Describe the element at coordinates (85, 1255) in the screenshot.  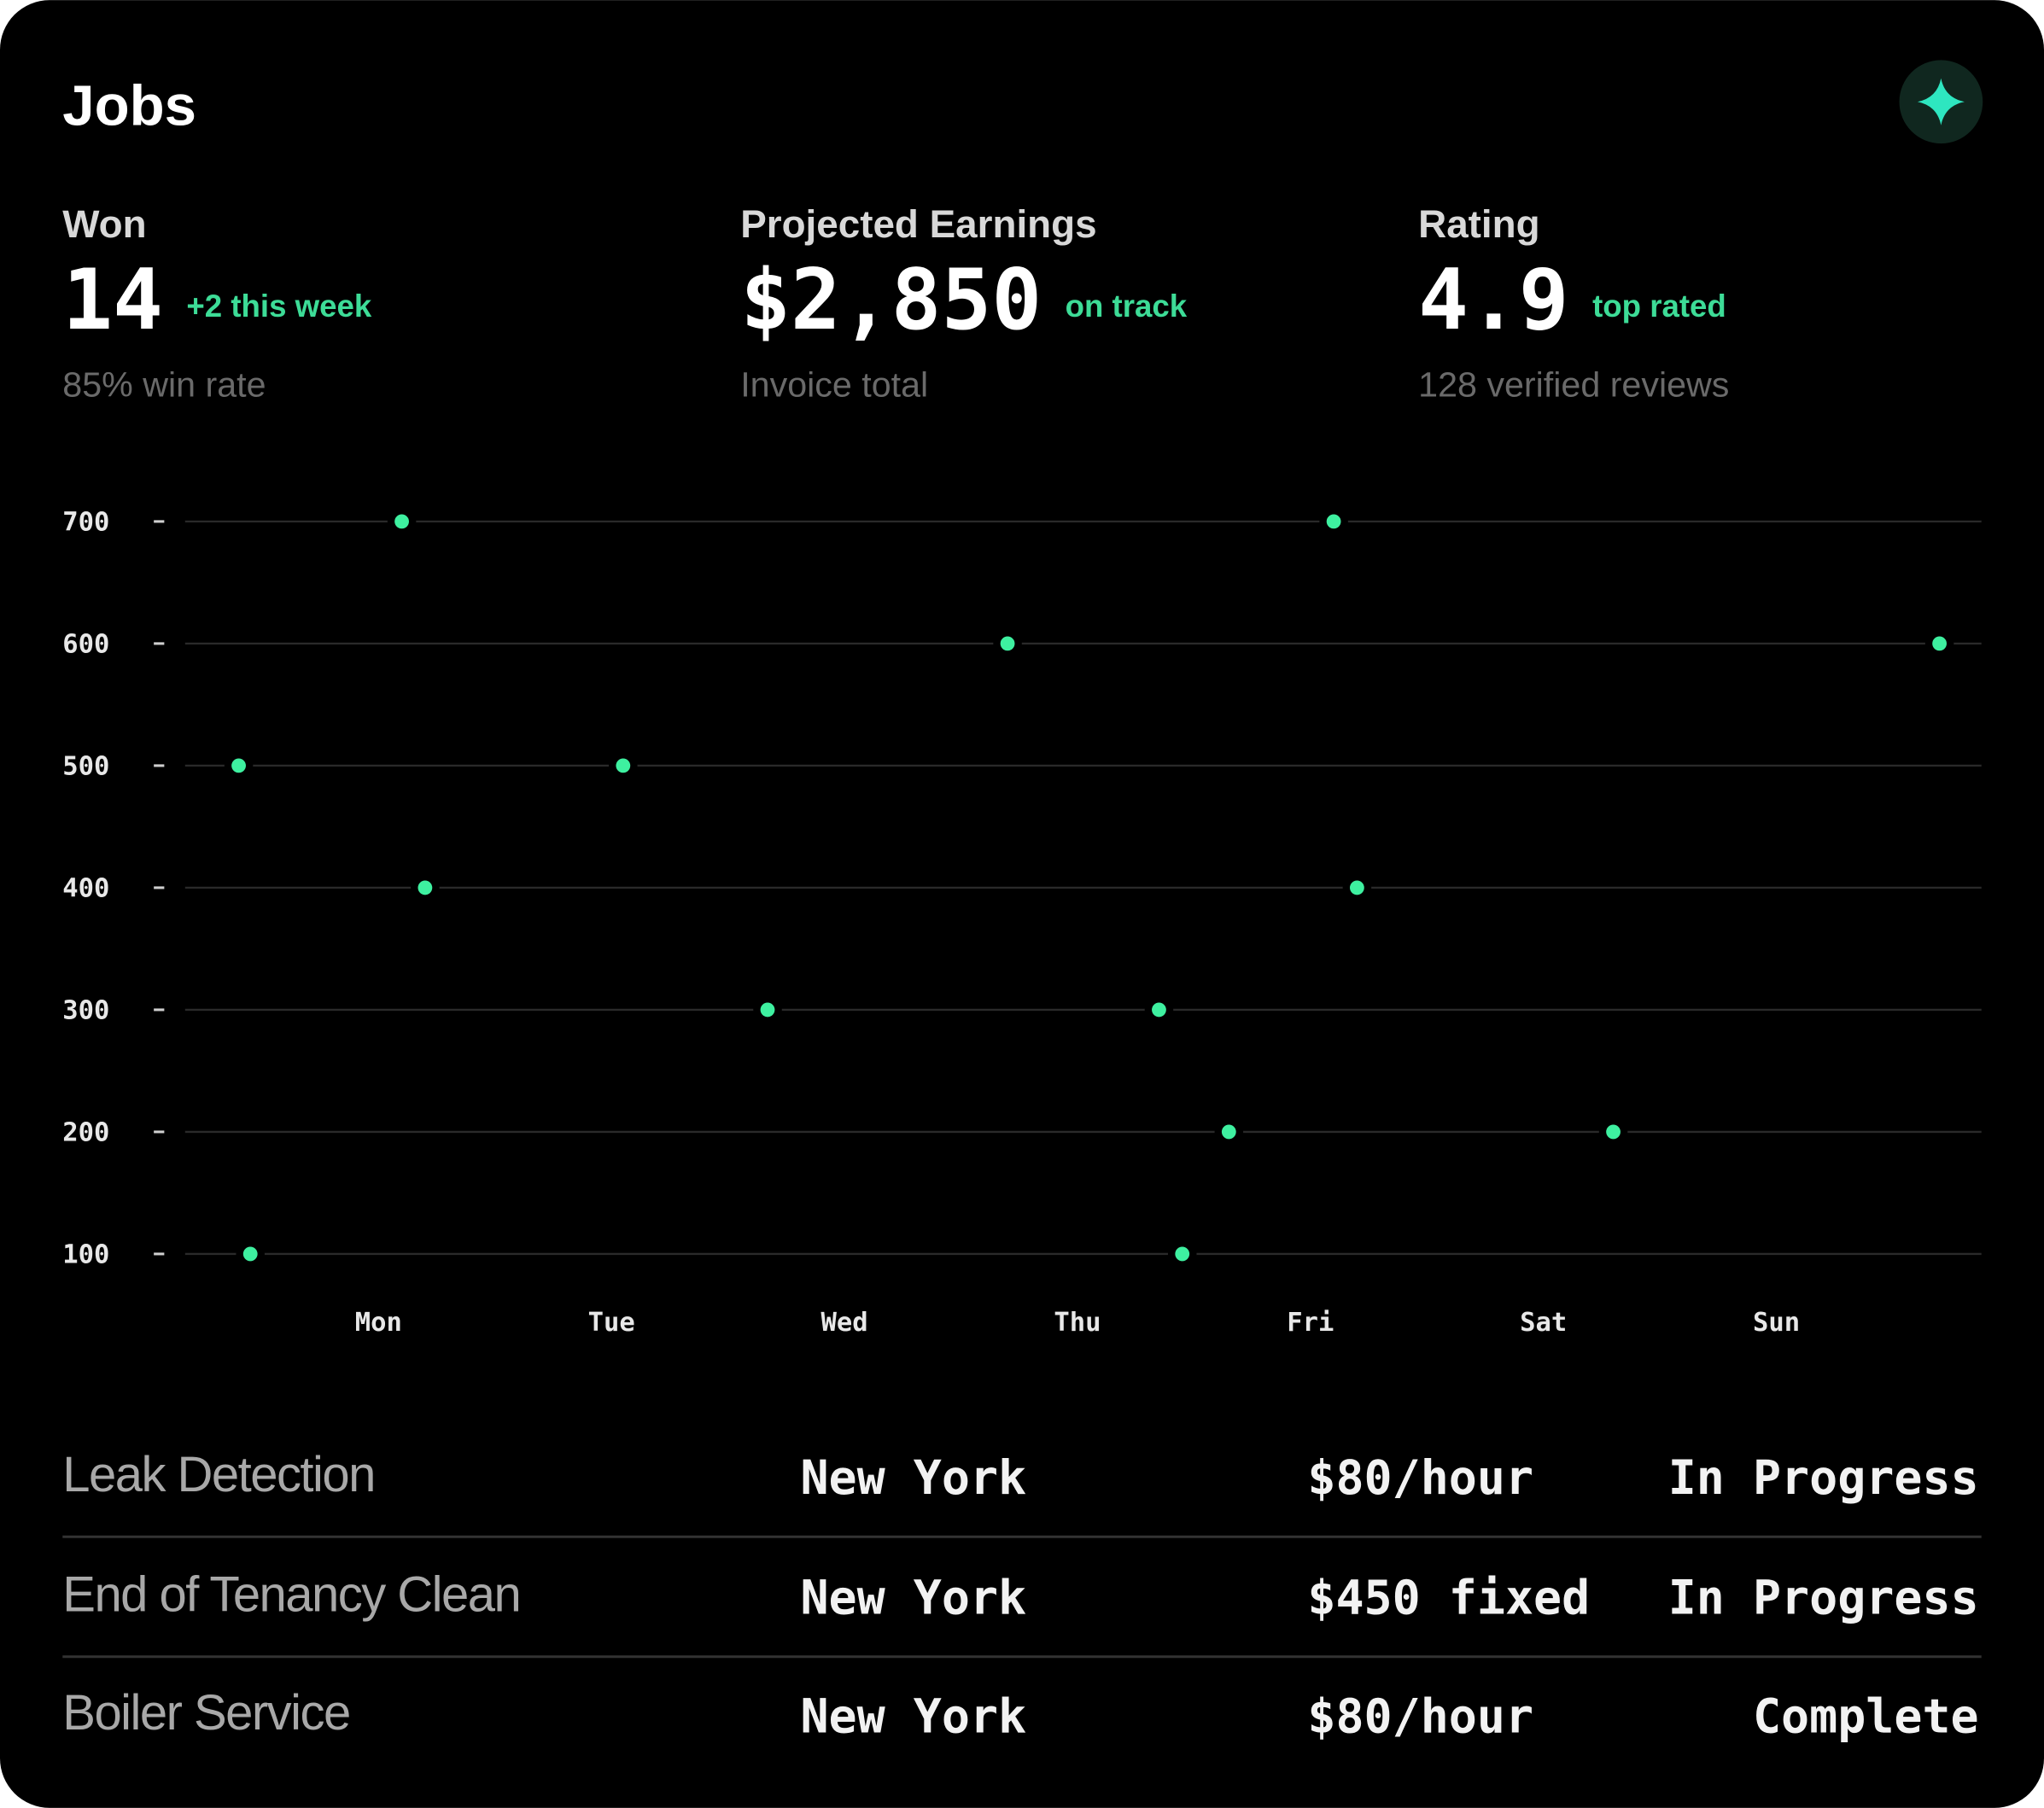
I see `y-tick-label: 100` at that location.